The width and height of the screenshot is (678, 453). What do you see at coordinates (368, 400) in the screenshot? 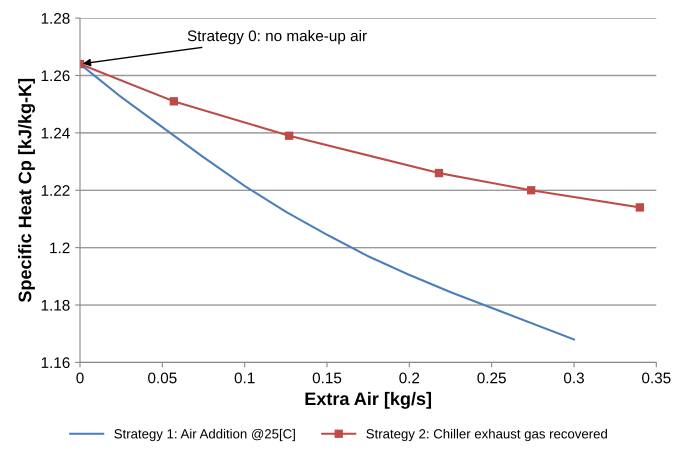
I see `x-axis-title: Extra Air [kg/s]` at bounding box center [368, 400].